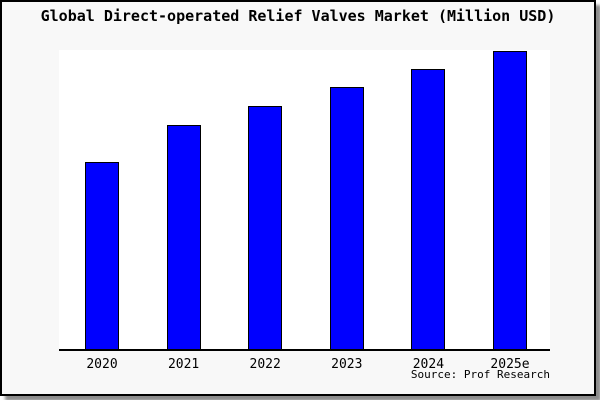 This screenshot has height=400, width=600. Describe the element at coordinates (510, 364) in the screenshot. I see `x-tick-label-2025e: 2025e` at that location.